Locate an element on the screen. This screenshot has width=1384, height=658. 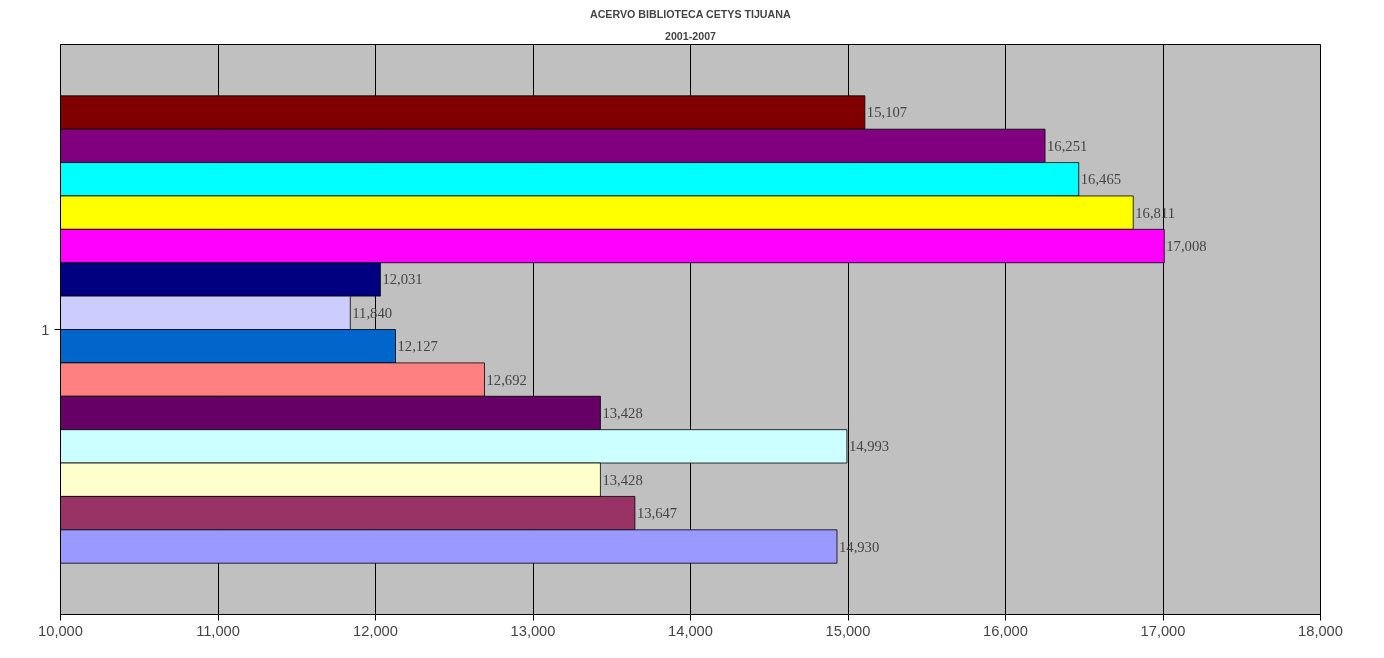
x-tick-label: 17,000 is located at coordinates (1163, 630).